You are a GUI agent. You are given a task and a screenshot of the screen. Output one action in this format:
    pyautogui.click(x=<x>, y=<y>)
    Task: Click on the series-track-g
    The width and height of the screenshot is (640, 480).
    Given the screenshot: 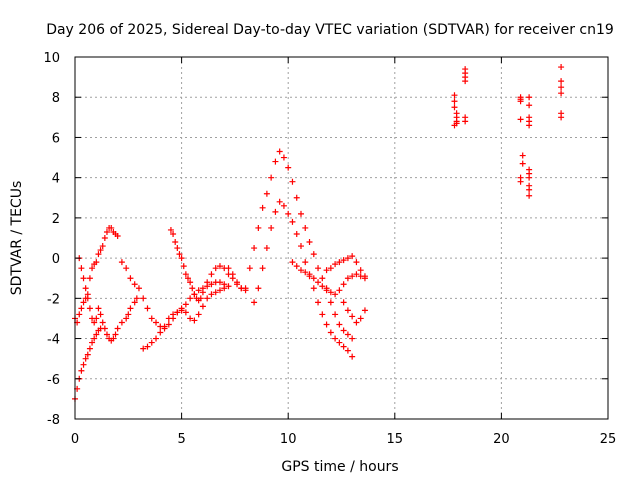 What is the action you would take?
    pyautogui.click(x=290, y=245)
    